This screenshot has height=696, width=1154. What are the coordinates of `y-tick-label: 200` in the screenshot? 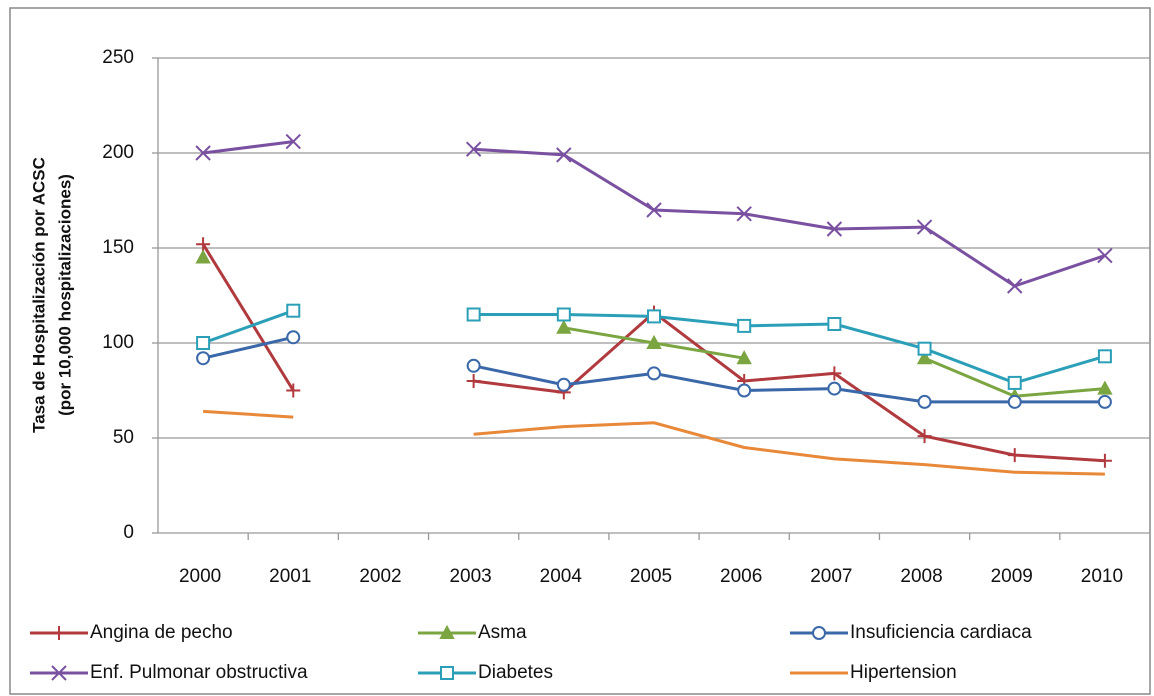 It's located at (118, 152).